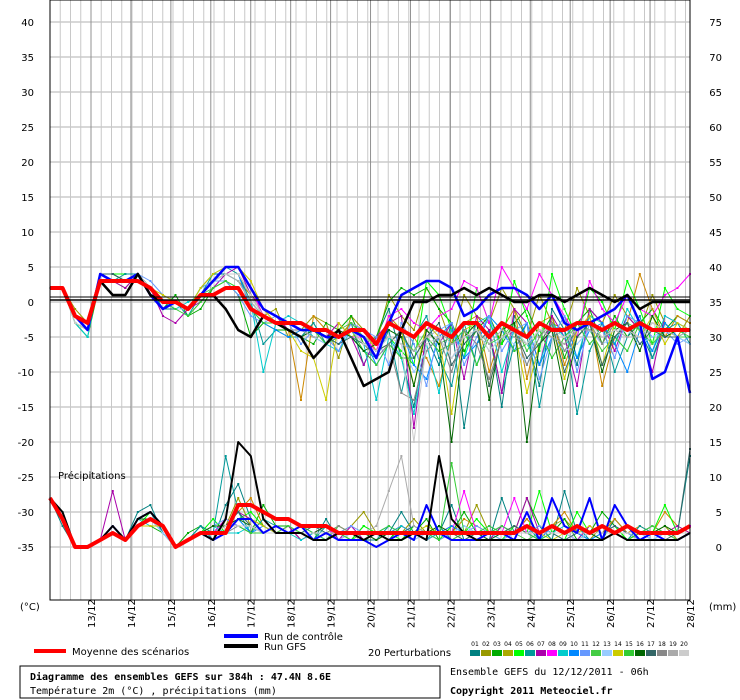  Describe the element at coordinates (26, 408) in the screenshot. I see `left-tick-label: -15` at that location.